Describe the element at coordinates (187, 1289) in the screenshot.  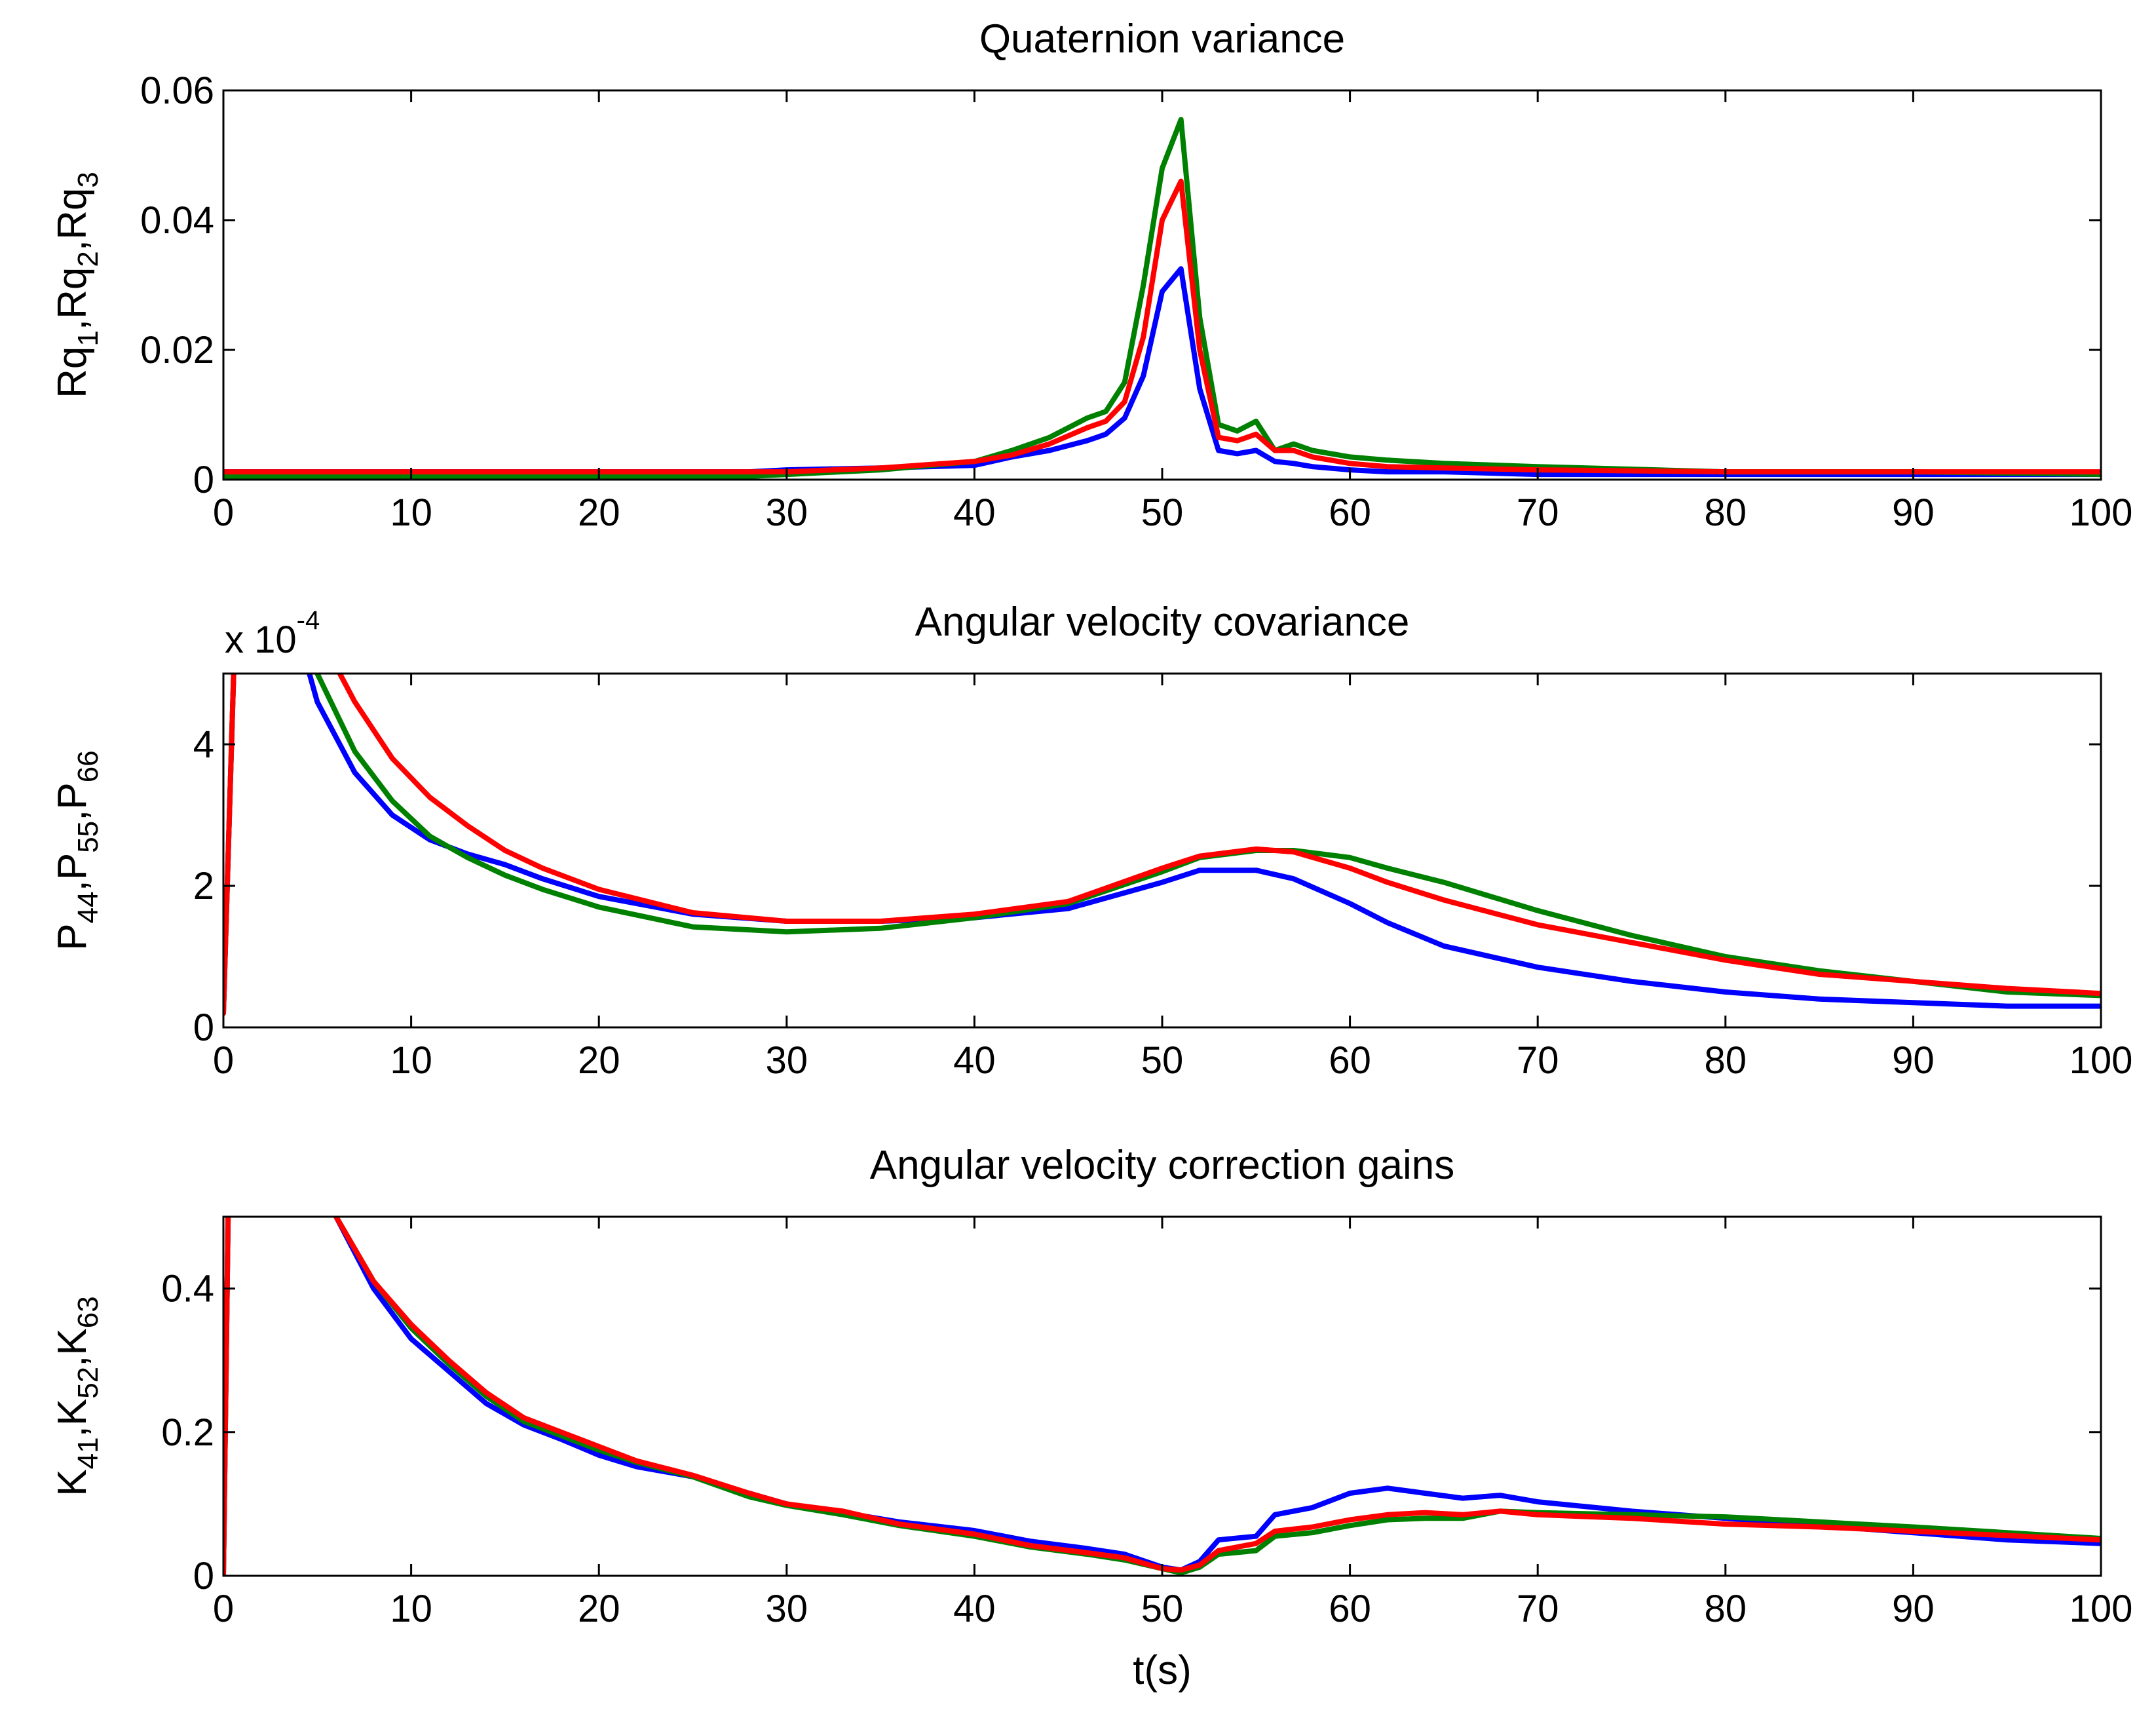
I see `y-tick-label: 0.4` at that location.